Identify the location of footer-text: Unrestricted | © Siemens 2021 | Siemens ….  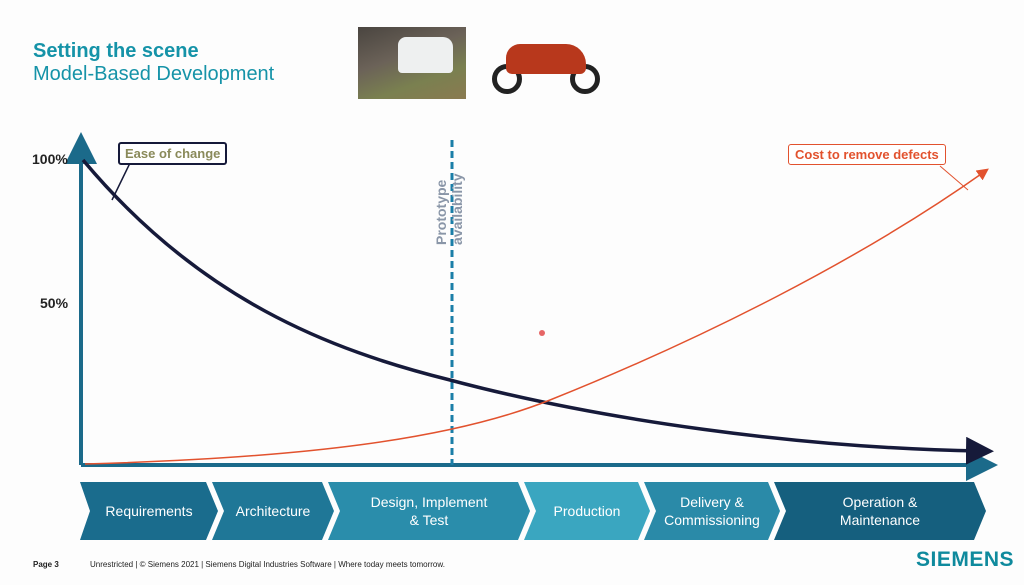
(267, 564).